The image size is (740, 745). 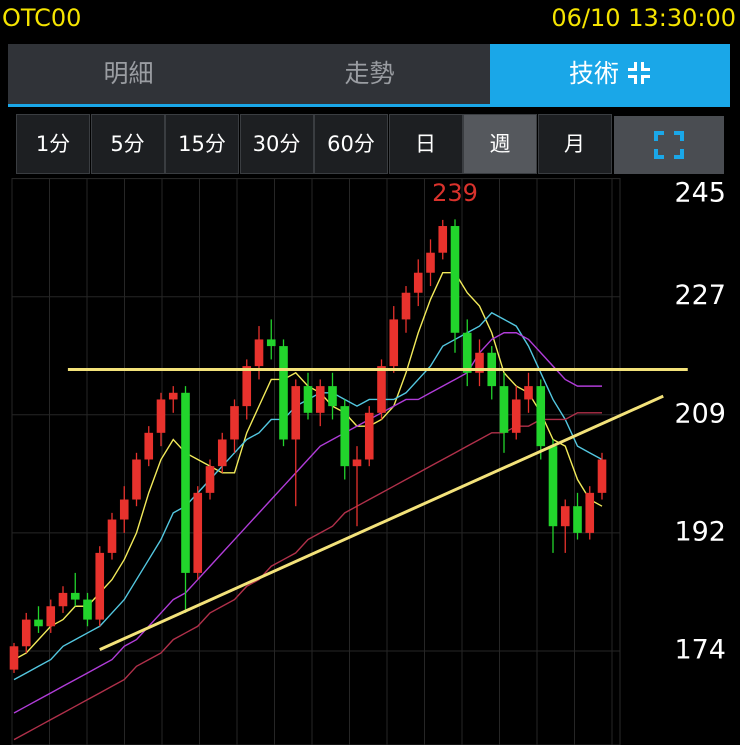 I want to click on period-button: 週, so click(x=500, y=144).